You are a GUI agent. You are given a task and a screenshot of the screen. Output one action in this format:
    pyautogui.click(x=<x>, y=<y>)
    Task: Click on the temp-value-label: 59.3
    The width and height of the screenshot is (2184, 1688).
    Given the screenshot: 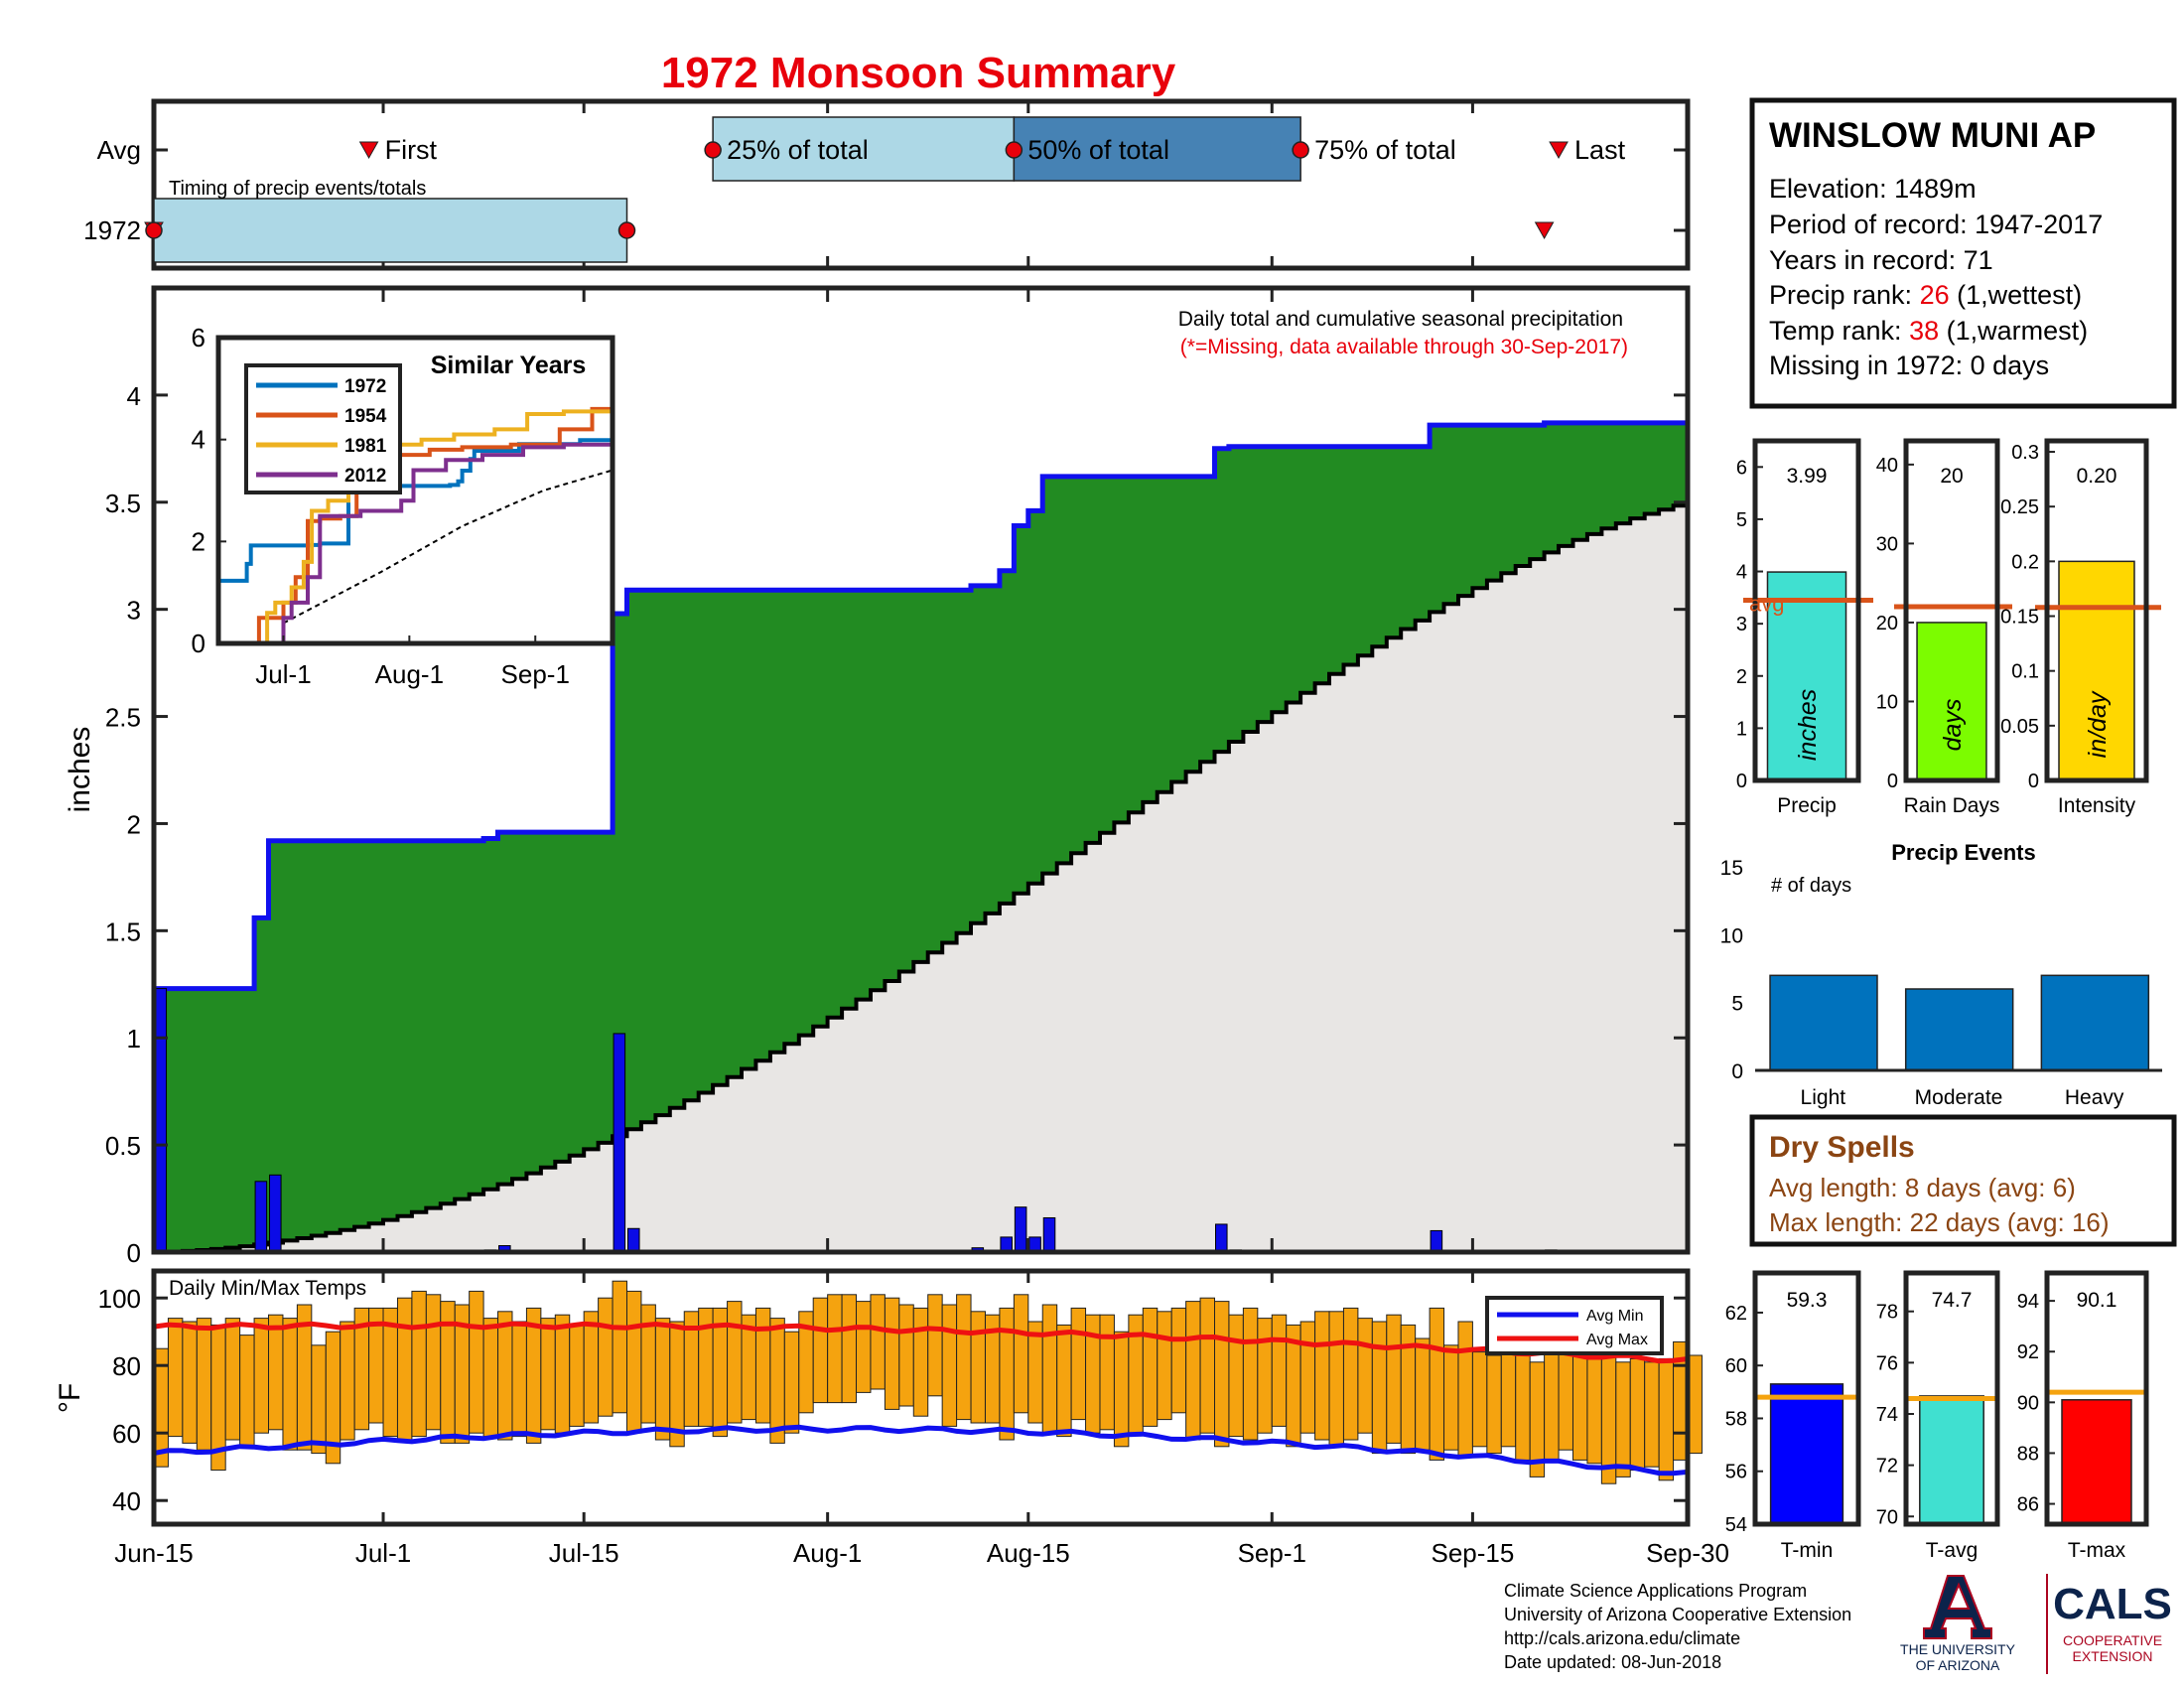 What is the action you would take?
    pyautogui.click(x=1807, y=1300)
    